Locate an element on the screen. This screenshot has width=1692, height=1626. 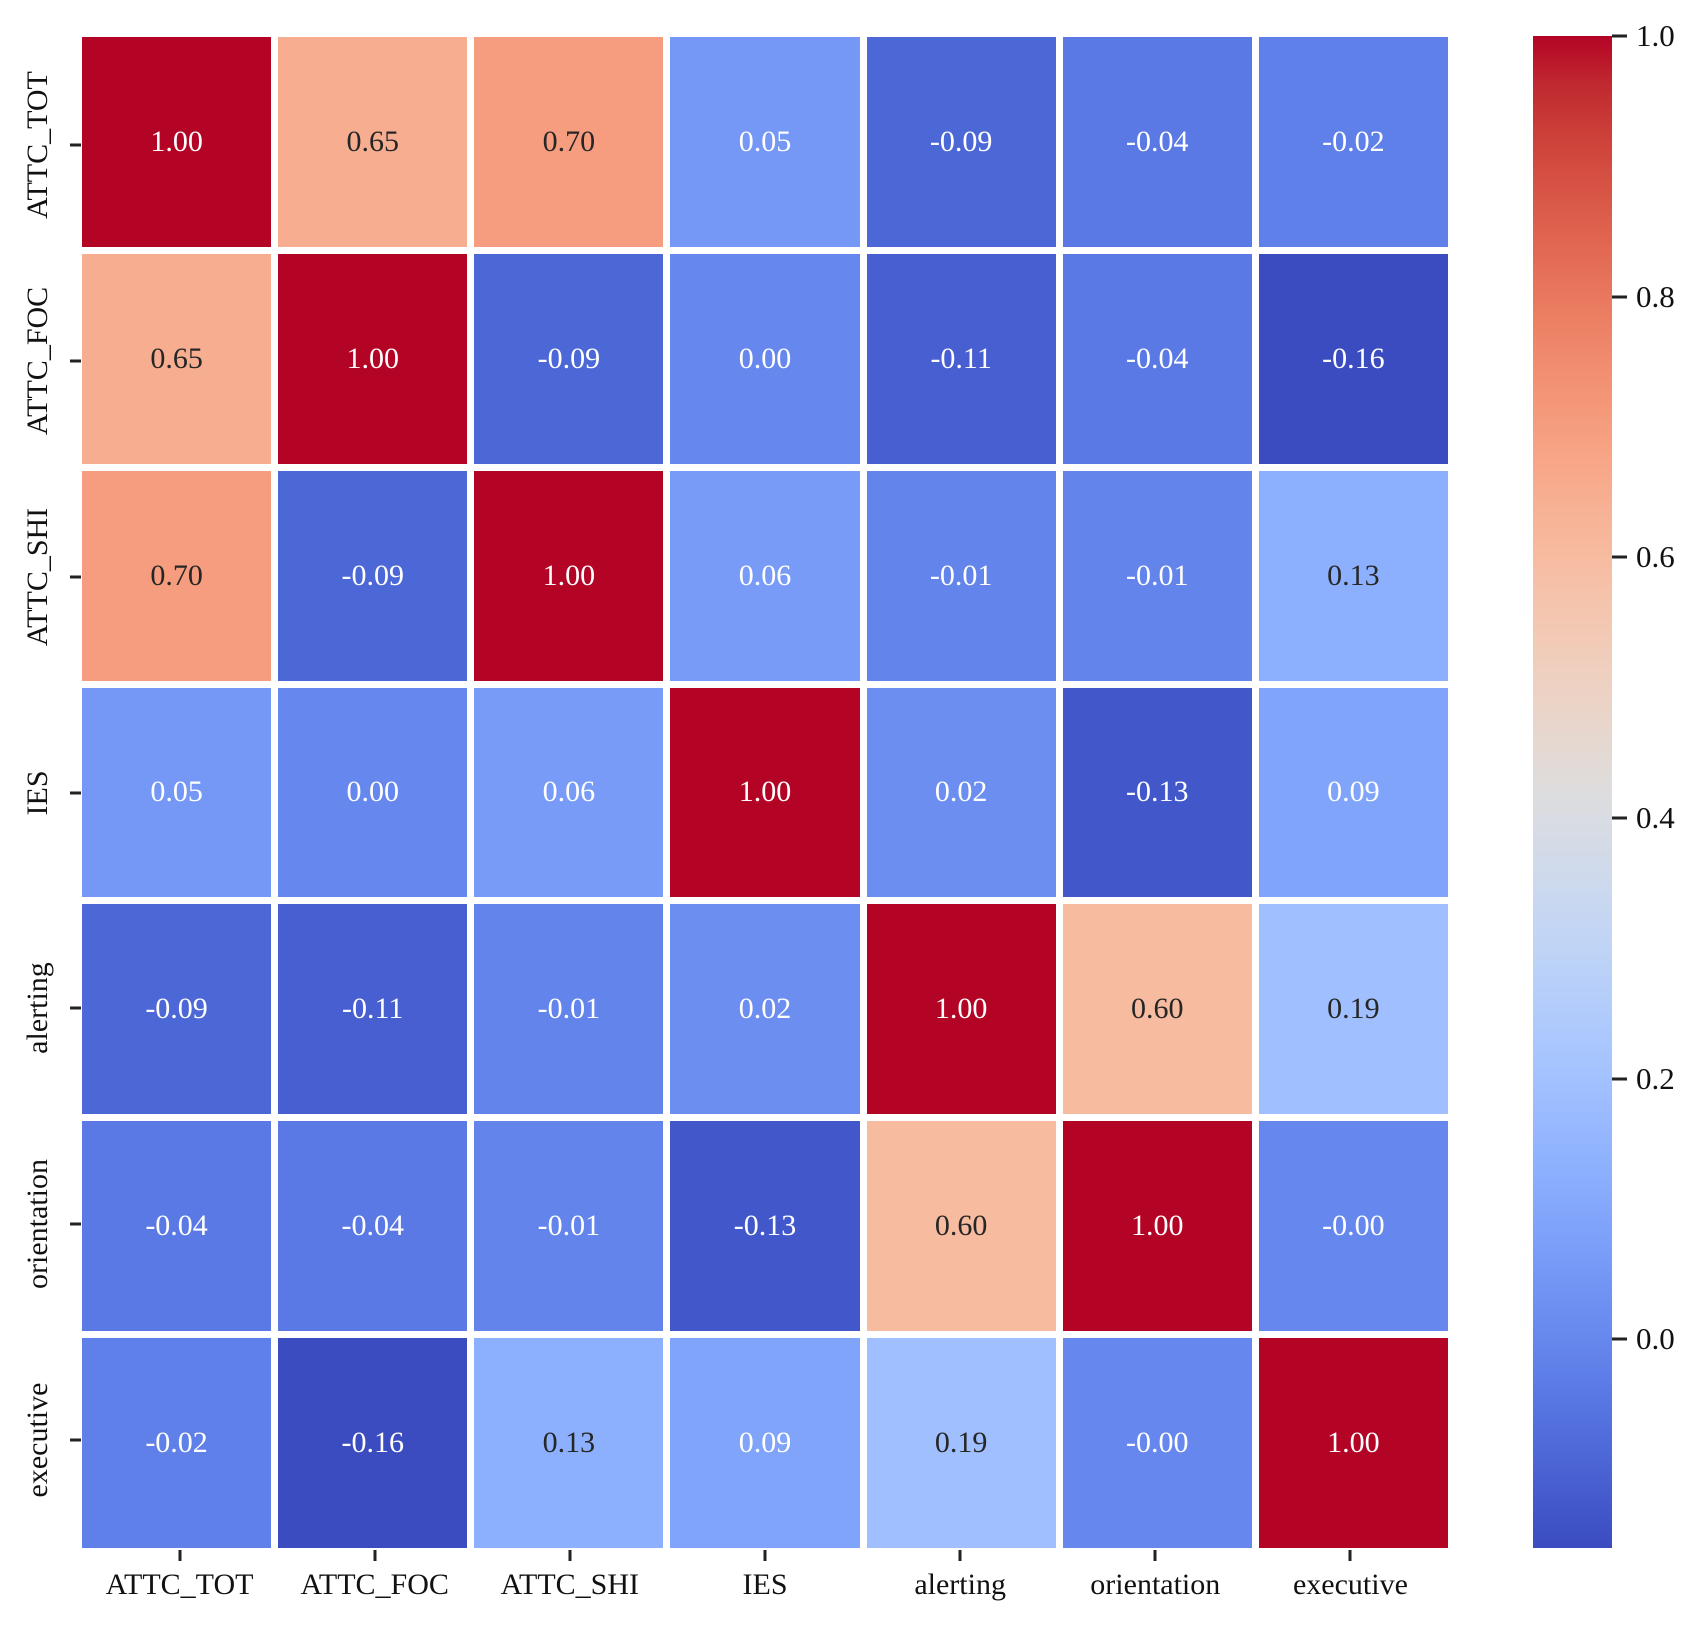
heatmap-cell-executive-ATTC_SHI: 0.13 is located at coordinates (569, 1443).